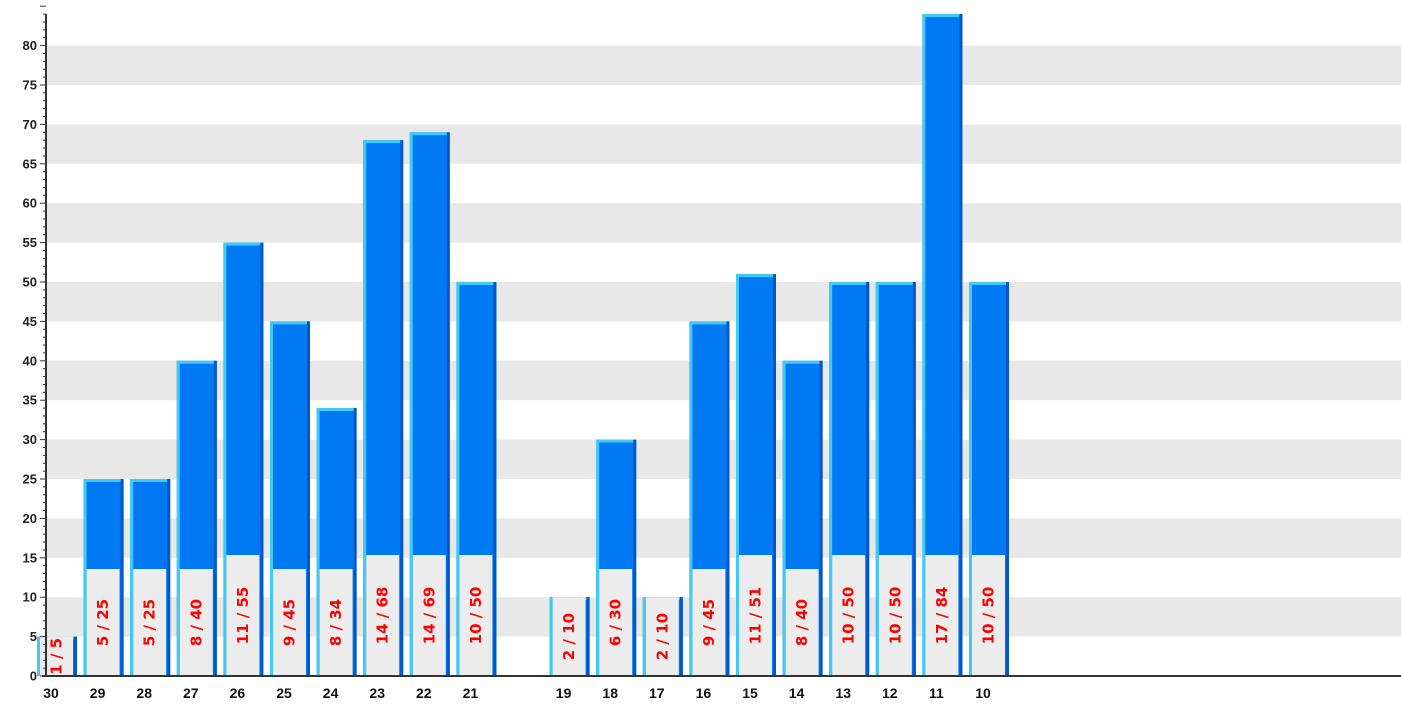  Describe the element at coordinates (610, 693) in the screenshot. I see `x-tick-label: 18` at that location.